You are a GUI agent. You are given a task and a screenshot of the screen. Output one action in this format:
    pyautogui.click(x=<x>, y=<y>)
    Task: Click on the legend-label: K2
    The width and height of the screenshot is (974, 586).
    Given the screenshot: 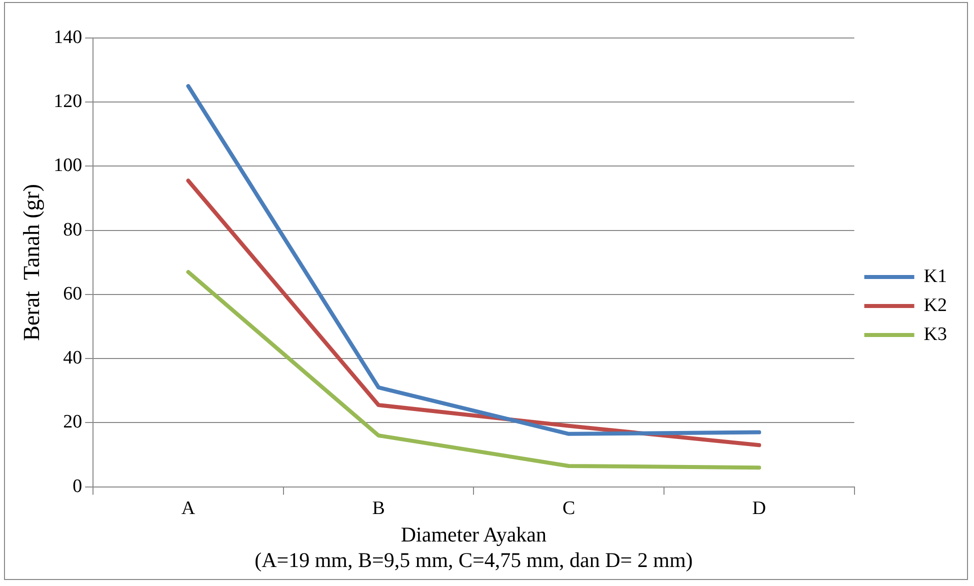 What is the action you would take?
    pyautogui.click(x=936, y=305)
    